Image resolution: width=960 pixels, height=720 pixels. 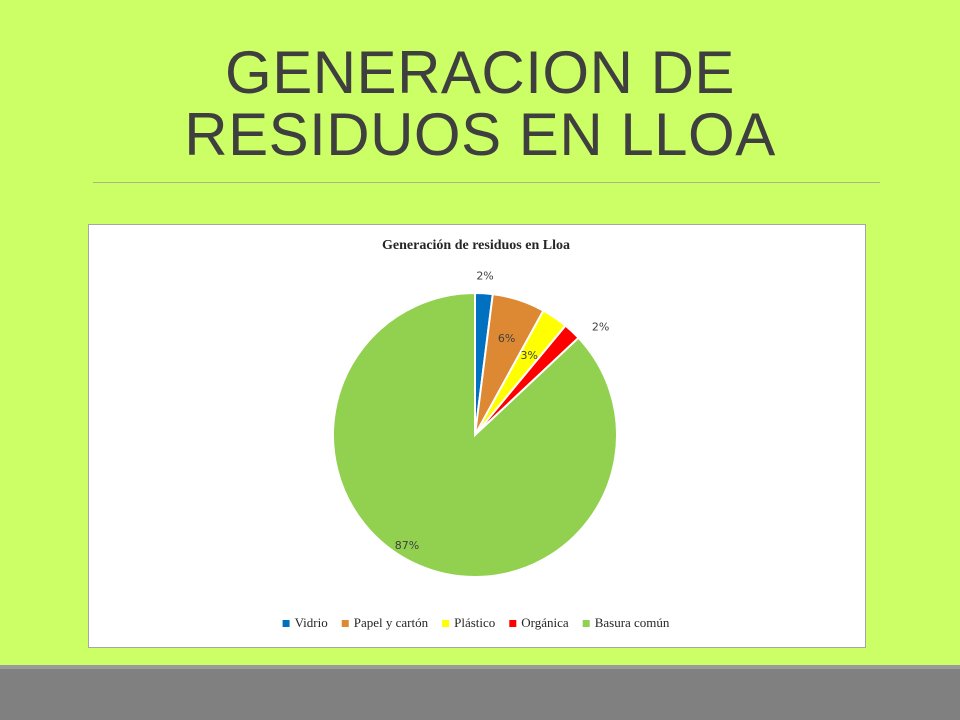 What do you see at coordinates (502, 410) in the screenshot?
I see `data-labels: 2% 6% 3% 2% 87%` at bounding box center [502, 410].